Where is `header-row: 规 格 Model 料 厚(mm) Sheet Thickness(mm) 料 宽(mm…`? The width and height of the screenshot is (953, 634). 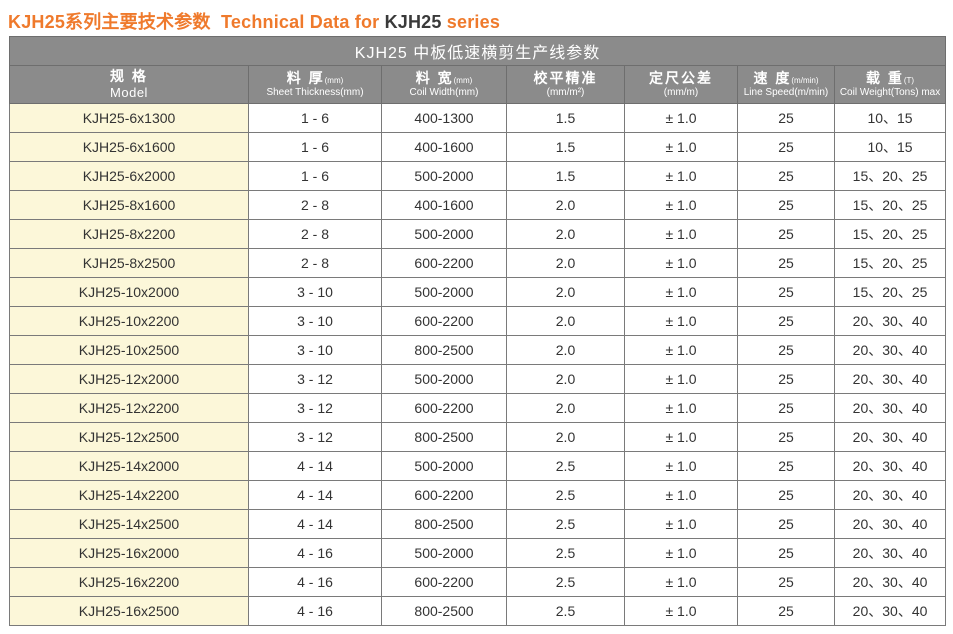 header-row: 规 格 Model 料 厚(mm) Sheet Thickness(mm) 料 宽(mm… is located at coordinates (478, 84).